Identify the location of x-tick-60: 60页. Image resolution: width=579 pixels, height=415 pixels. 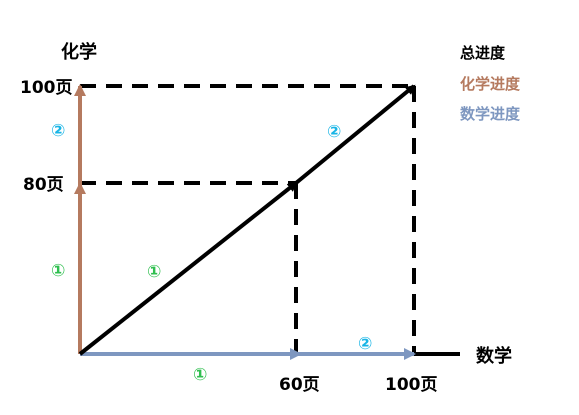
(299, 385).